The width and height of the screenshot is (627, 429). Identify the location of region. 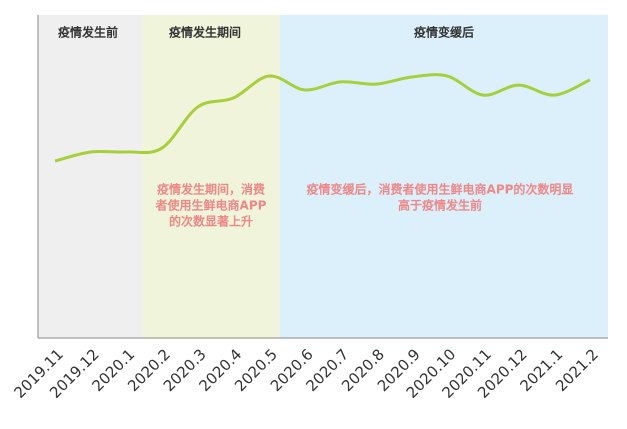
(90, 176).